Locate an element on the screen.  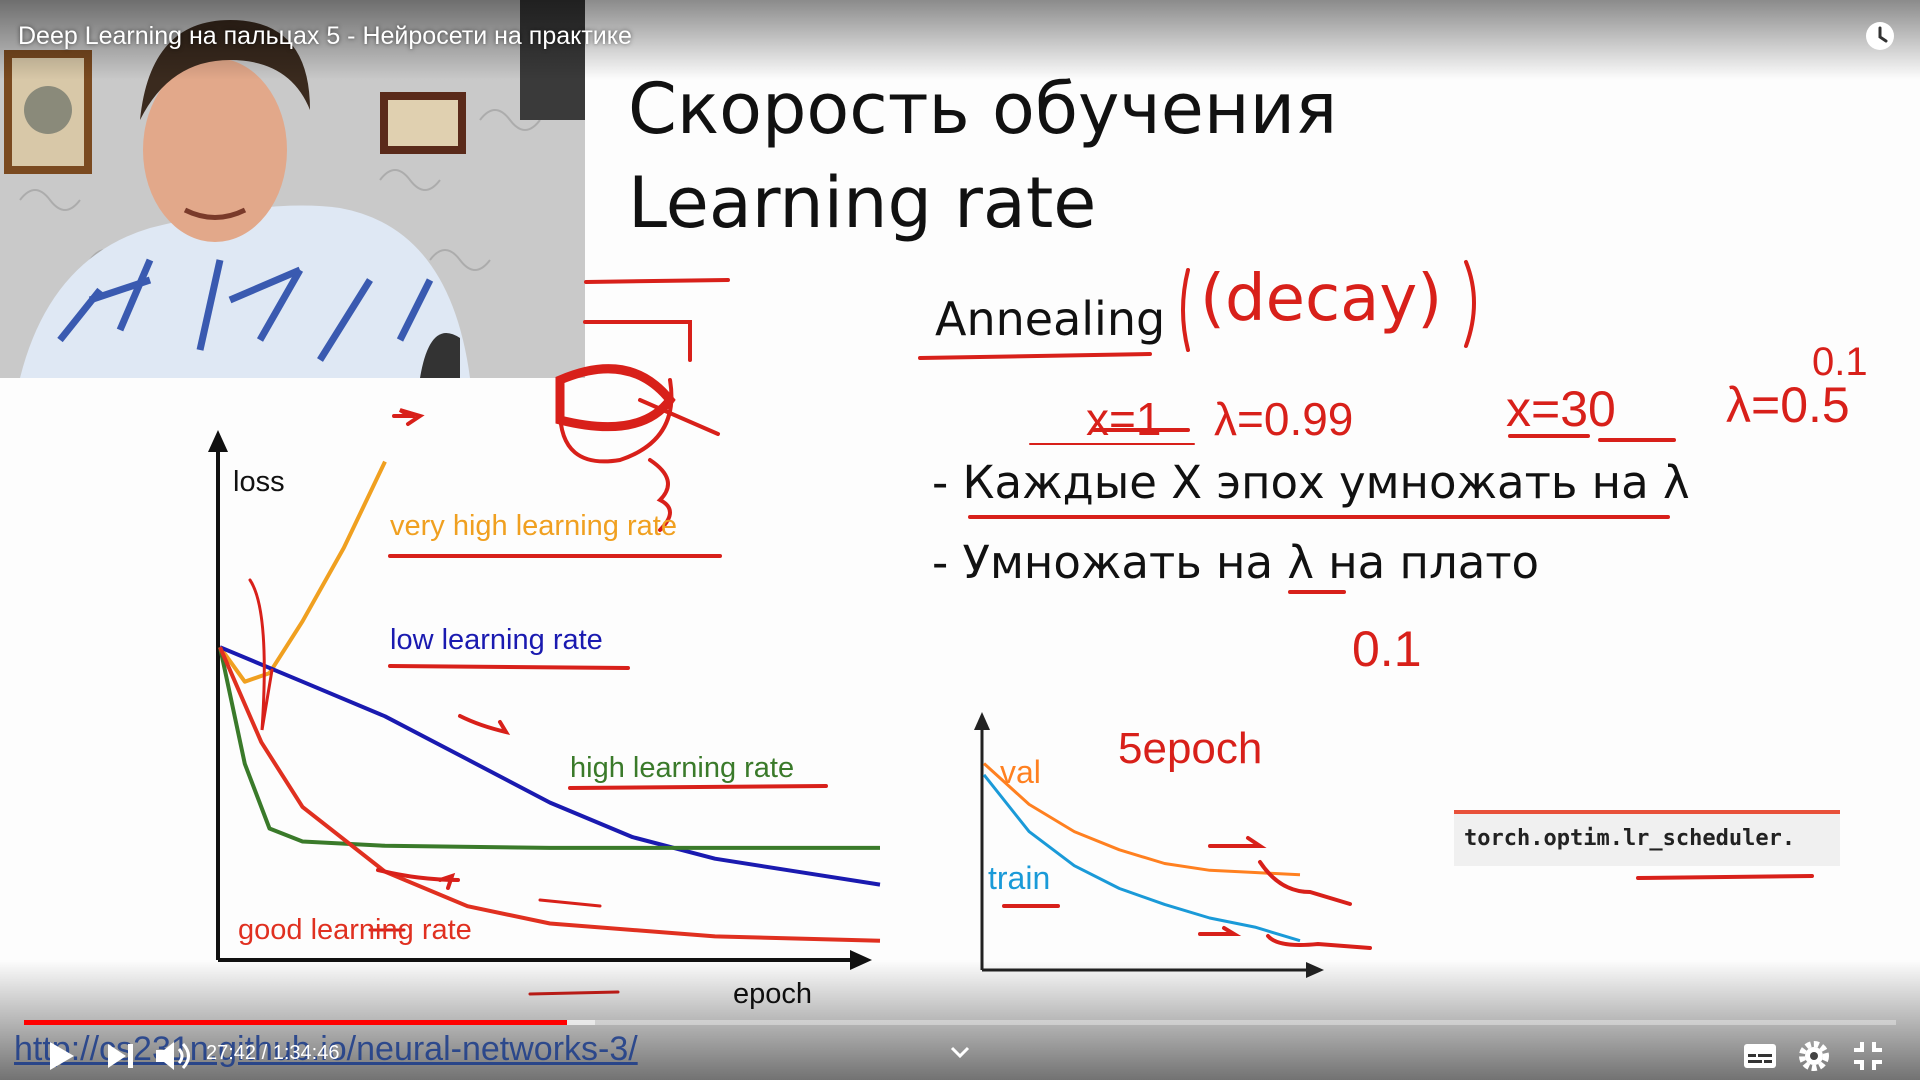
top-gradient is located at coordinates (960, 40).